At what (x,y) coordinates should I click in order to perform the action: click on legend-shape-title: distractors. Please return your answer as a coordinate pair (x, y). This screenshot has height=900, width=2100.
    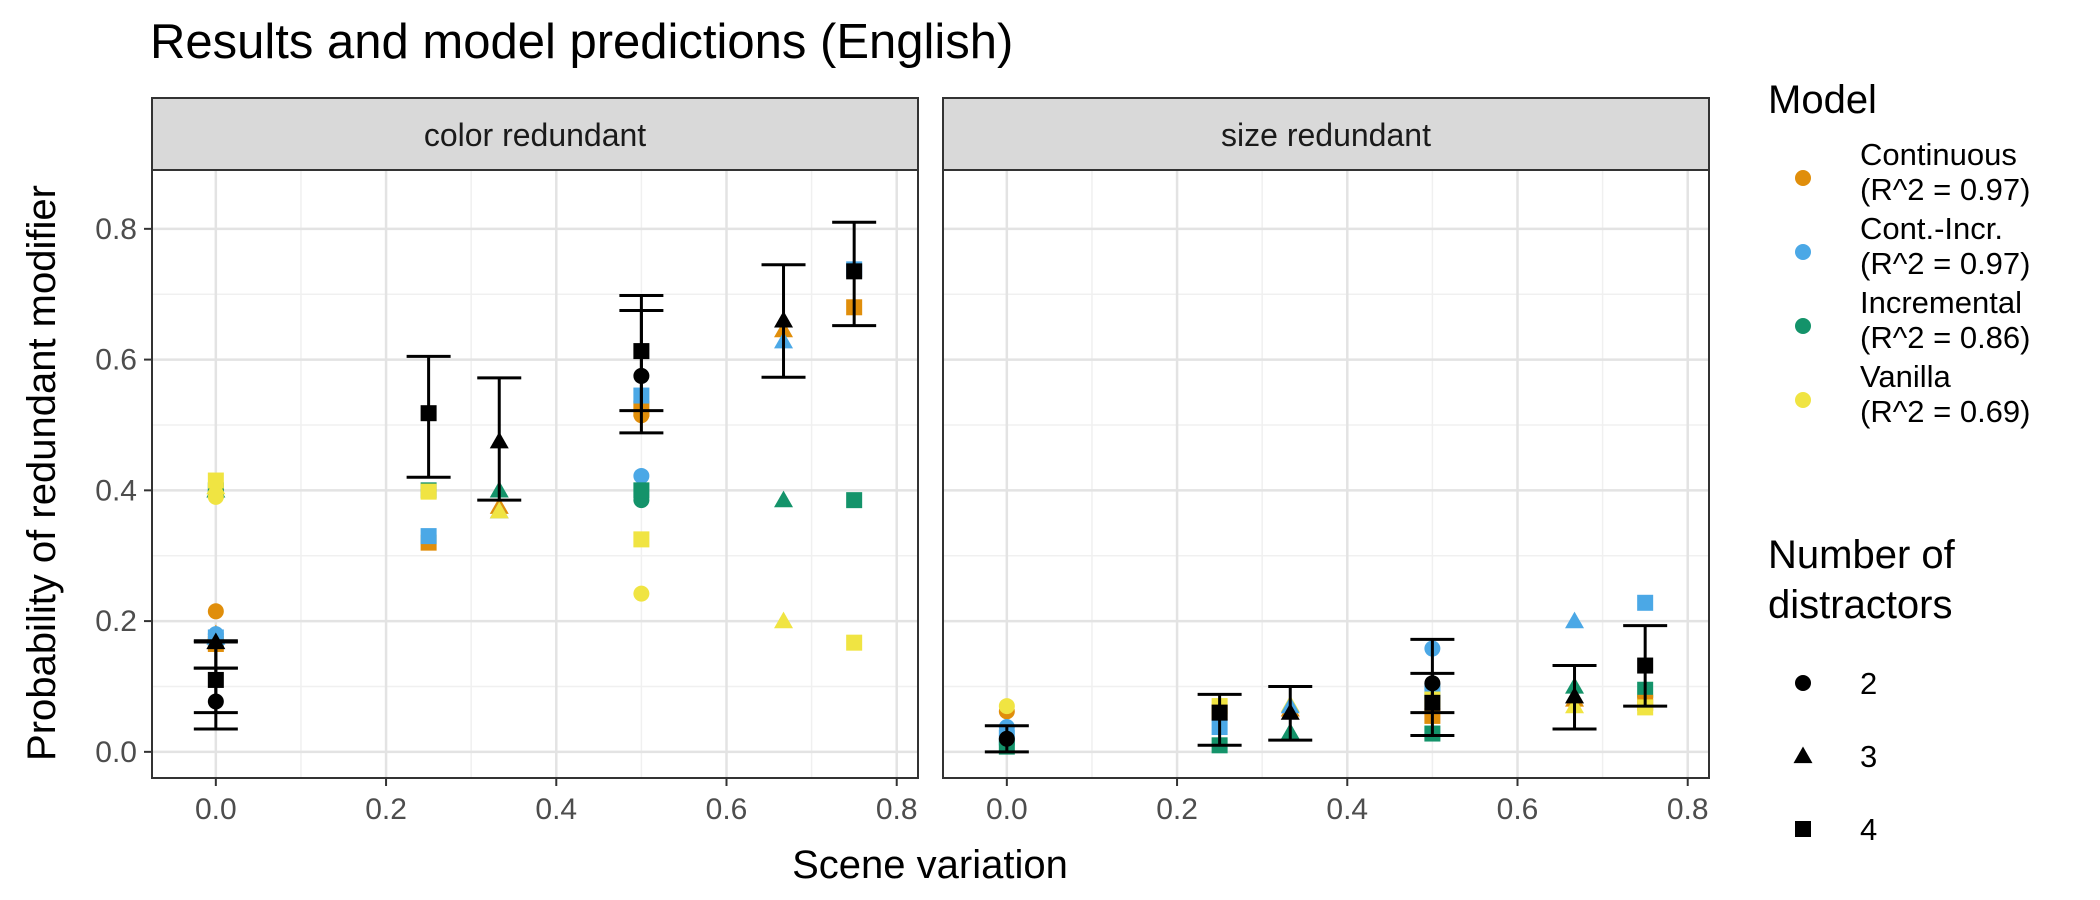
    Looking at the image, I should click on (1860, 605).